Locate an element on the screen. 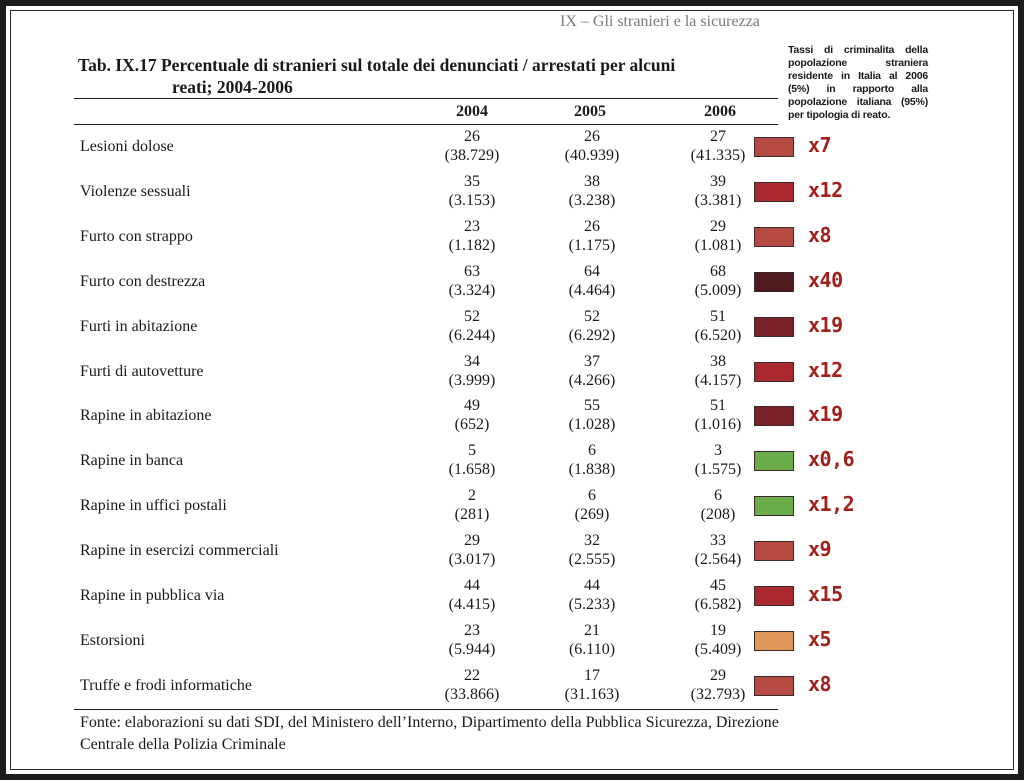 This screenshot has height=780, width=1024. percent-value: 33 is located at coordinates (718, 541).